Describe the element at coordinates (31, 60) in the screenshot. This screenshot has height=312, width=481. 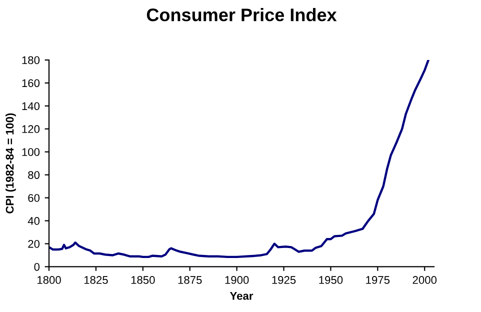
I see `y-tick-label: 180` at that location.